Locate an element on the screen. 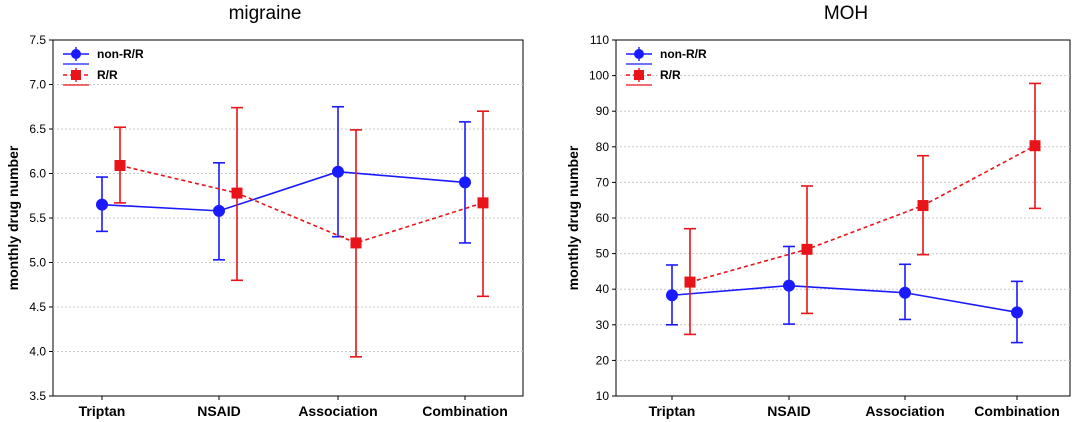 Image resolution: width=1084 pixels, height=422 pixels. series-non-rr is located at coordinates (844, 294).